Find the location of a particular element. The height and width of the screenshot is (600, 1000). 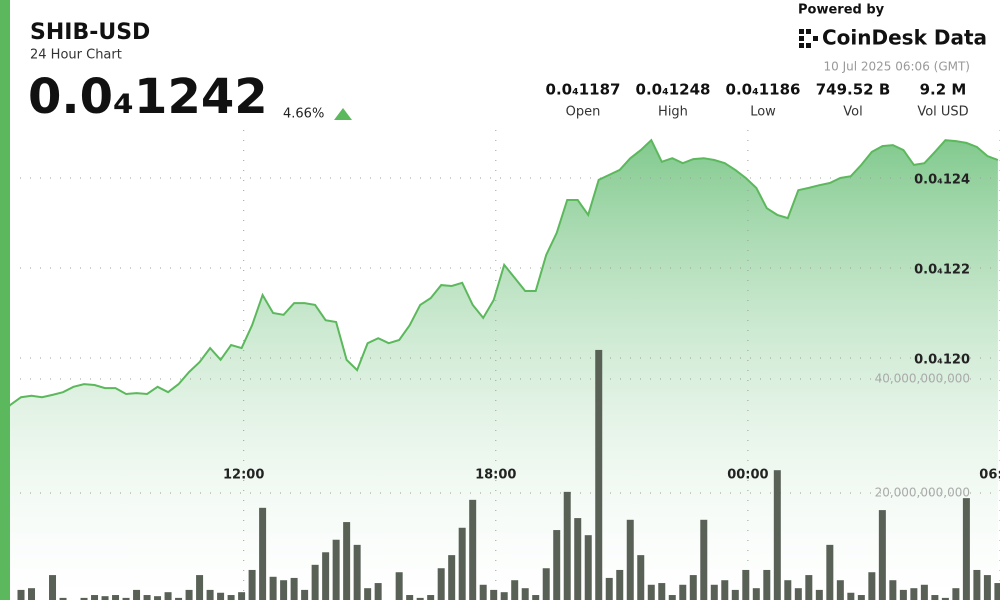

stat-label: Low is located at coordinates (763, 112).